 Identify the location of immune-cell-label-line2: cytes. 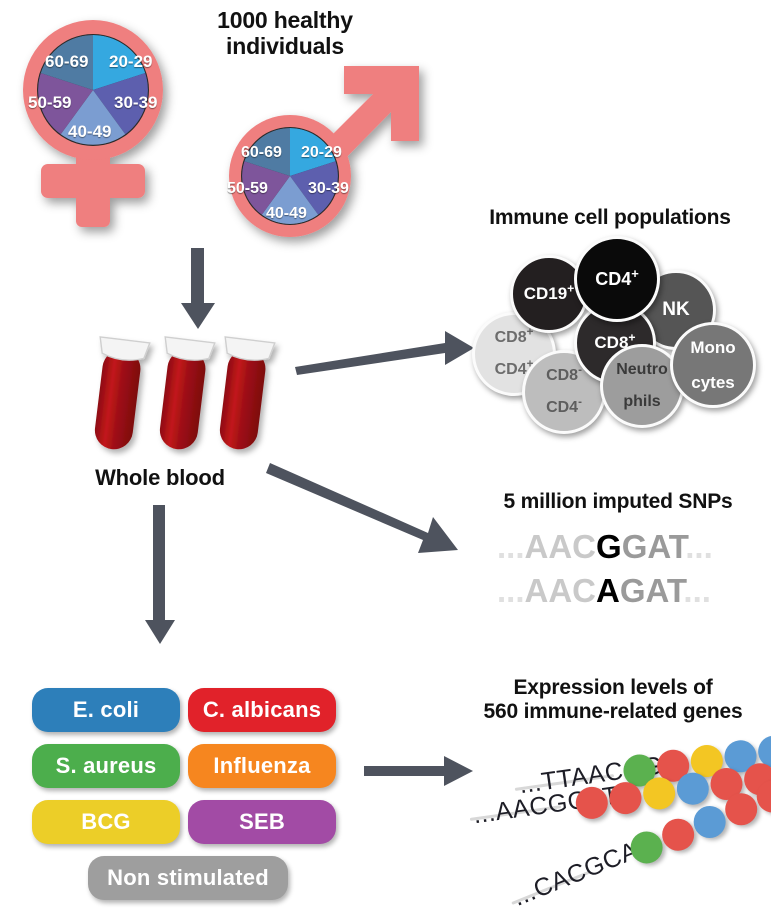
(713, 382).